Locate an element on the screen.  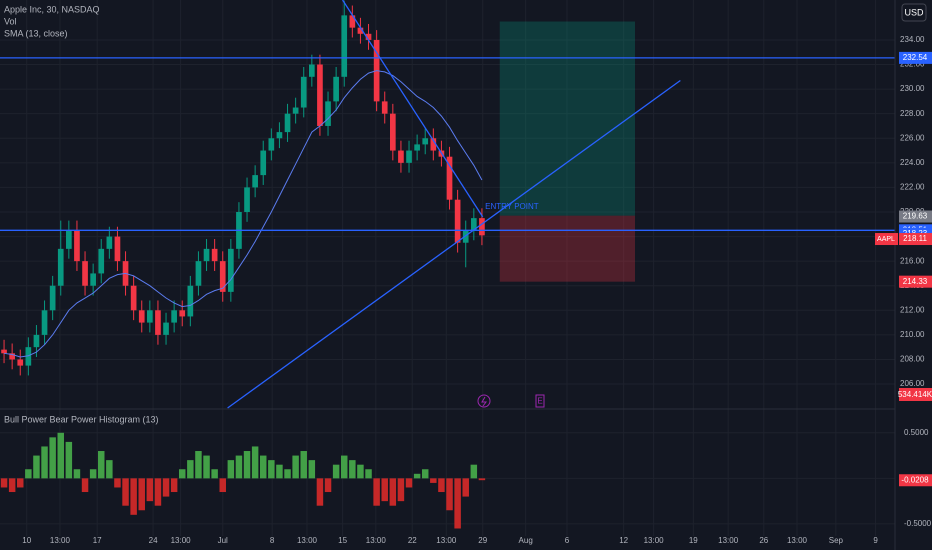
trend-line is located at coordinates (413, 109).